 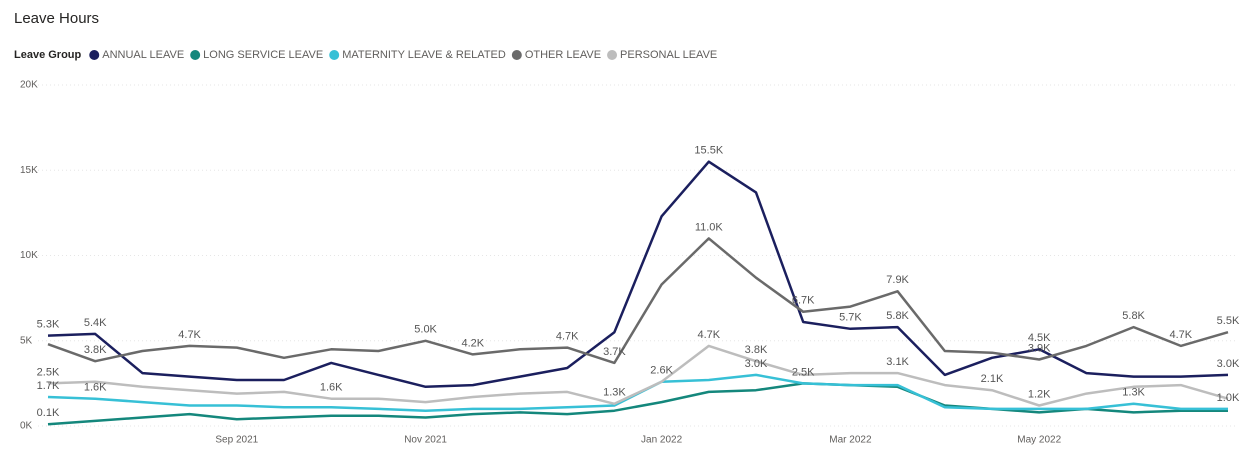 What do you see at coordinates (29, 170) in the screenshot?
I see `y-tick-label: 15K` at bounding box center [29, 170].